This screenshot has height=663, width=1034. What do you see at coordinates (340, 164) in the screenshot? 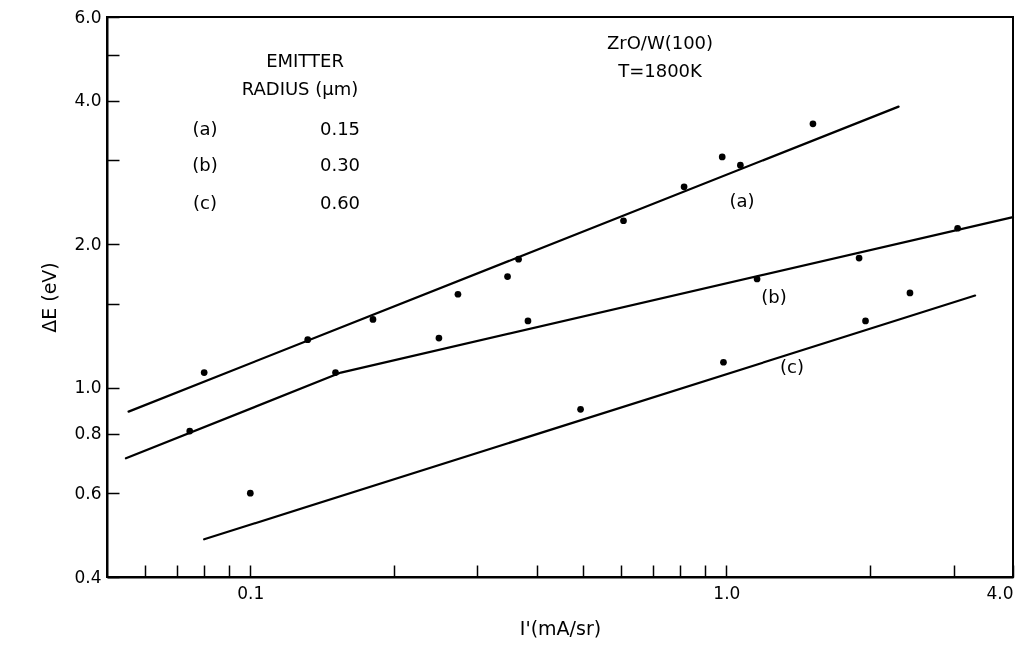
I see `annotation: 0.30` at bounding box center [340, 164].